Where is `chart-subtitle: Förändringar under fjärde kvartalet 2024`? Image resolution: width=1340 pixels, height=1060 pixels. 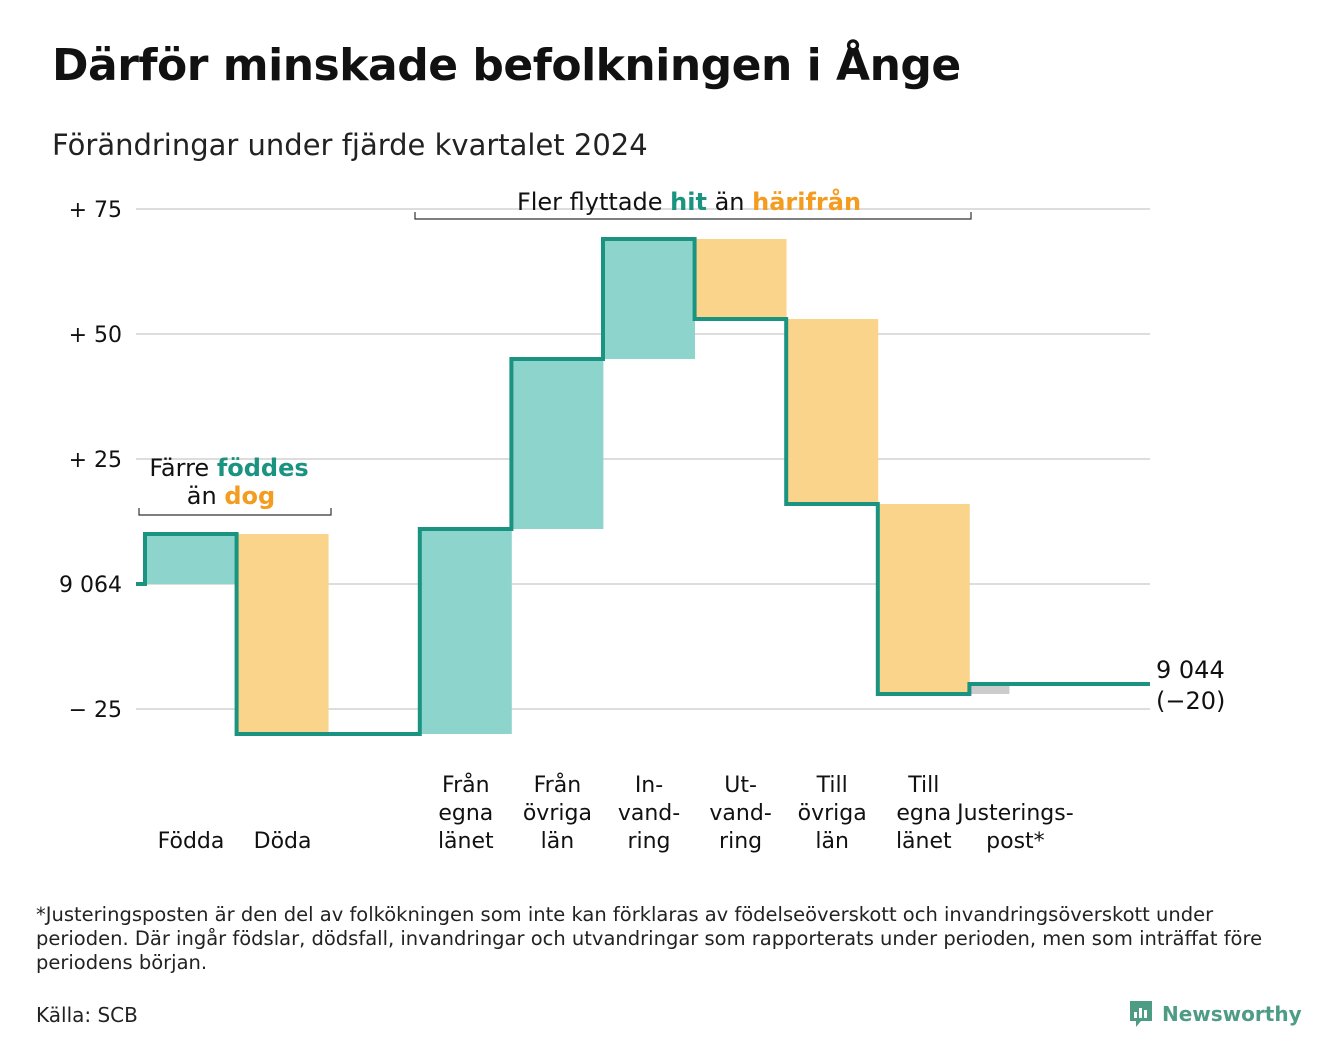 chart-subtitle: Förändringar under fjärde kvartalet 2024 is located at coordinates (350, 145).